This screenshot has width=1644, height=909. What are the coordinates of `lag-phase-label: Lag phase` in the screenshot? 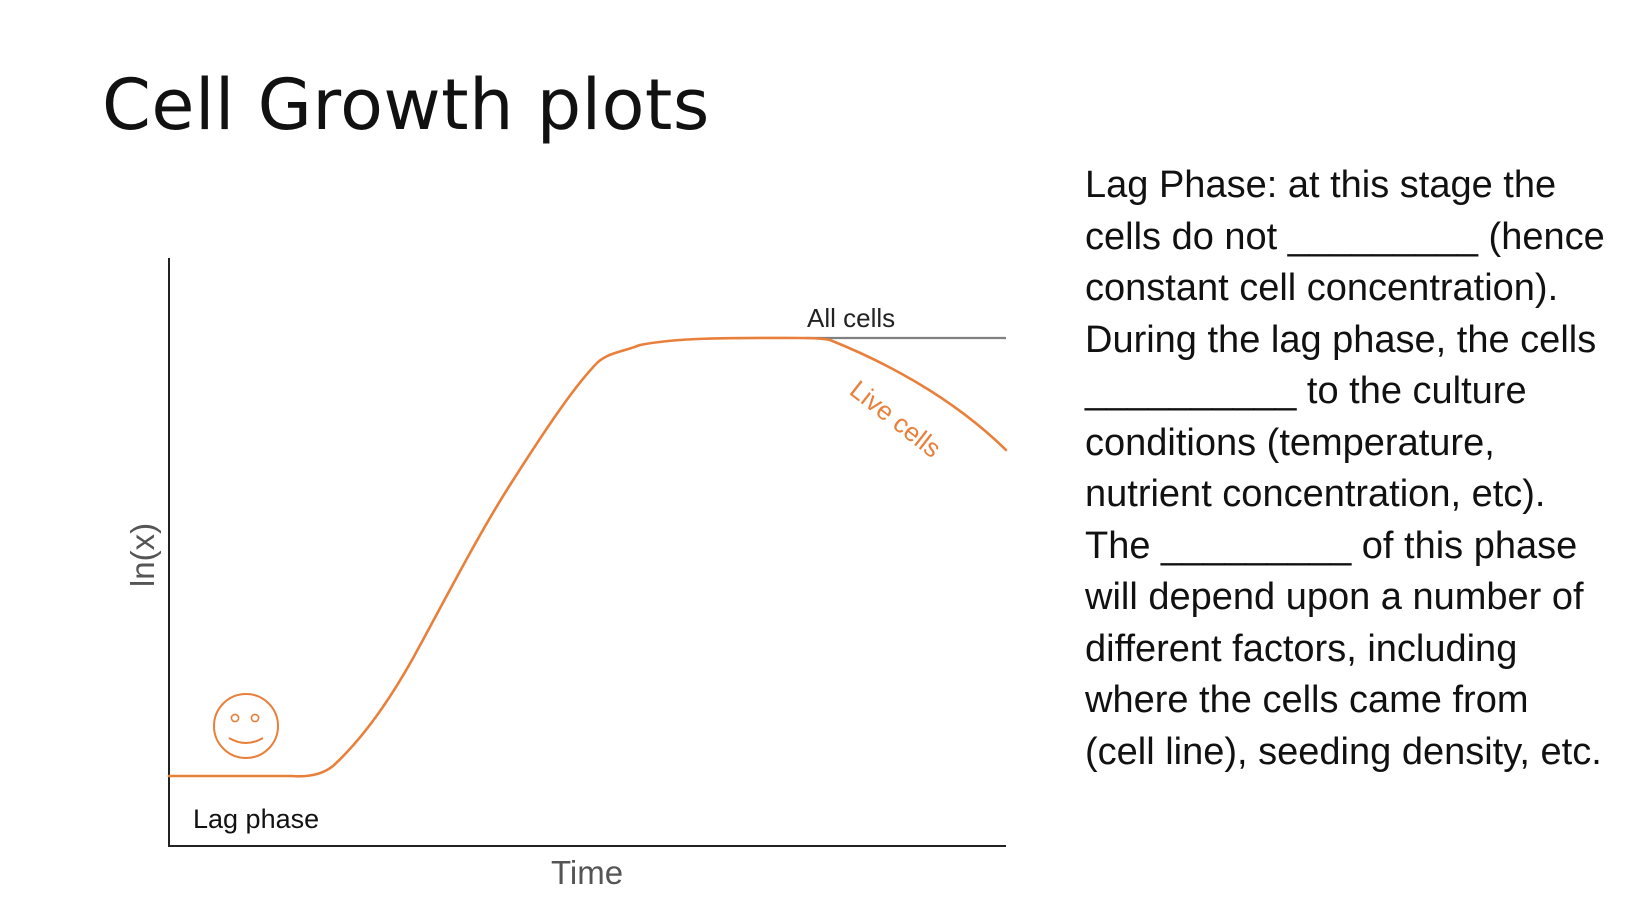 It's located at (256, 819).